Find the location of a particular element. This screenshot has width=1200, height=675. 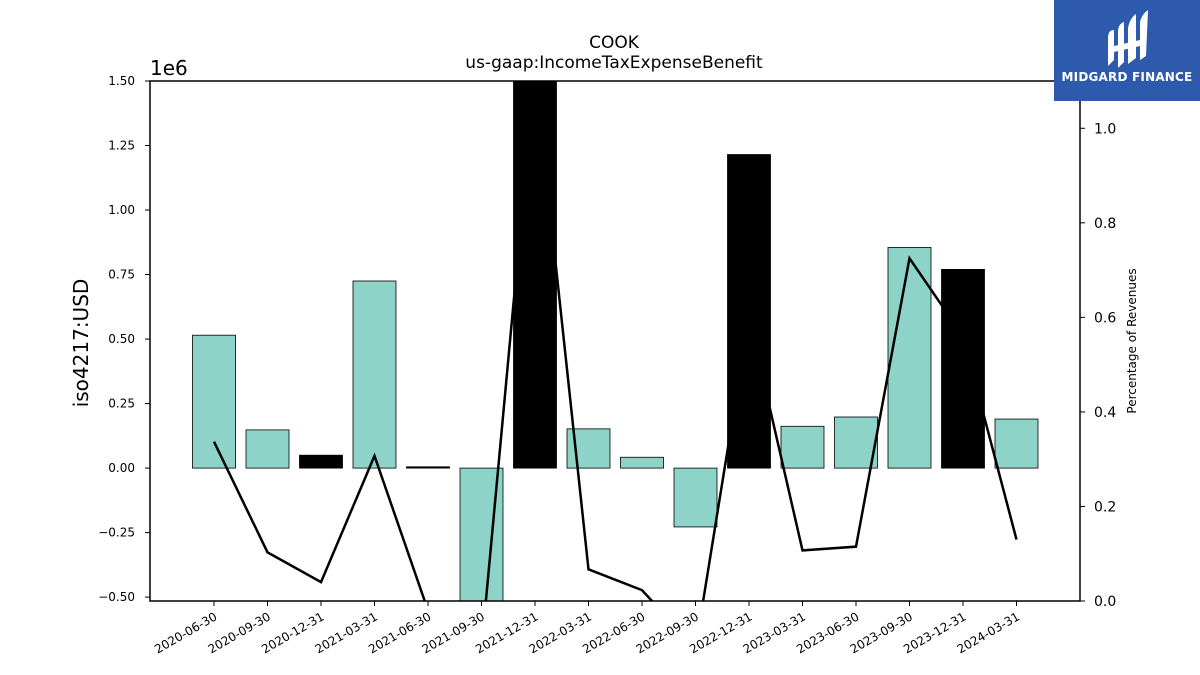

midgard-finance-logo: MIDGARD FINANCE is located at coordinates (1127, 50).